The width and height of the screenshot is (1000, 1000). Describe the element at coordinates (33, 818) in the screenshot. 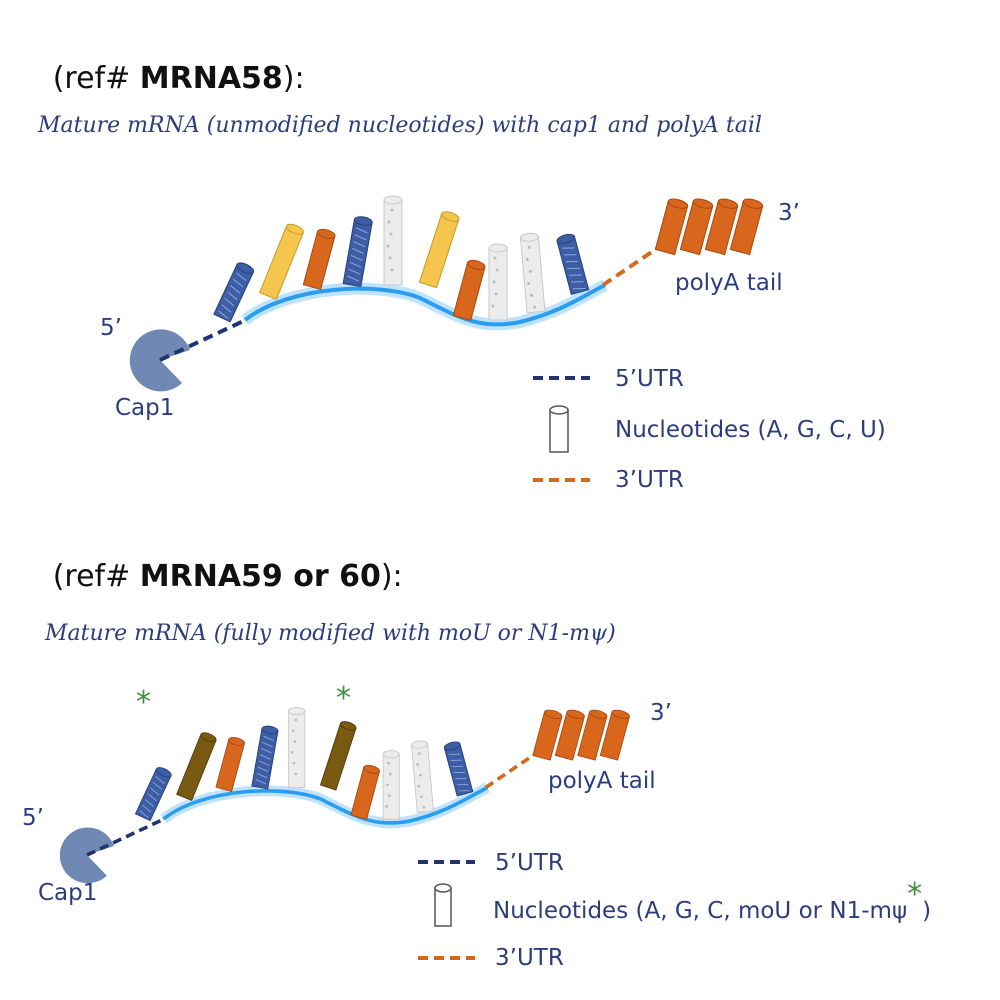

I see `five-prime-label: 5’` at that location.